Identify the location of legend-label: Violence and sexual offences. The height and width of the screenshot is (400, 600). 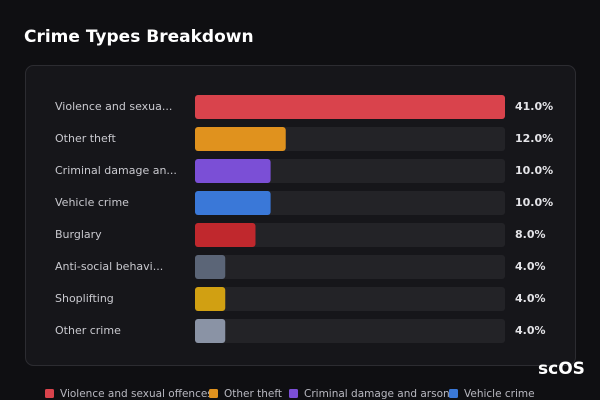
(136, 394).